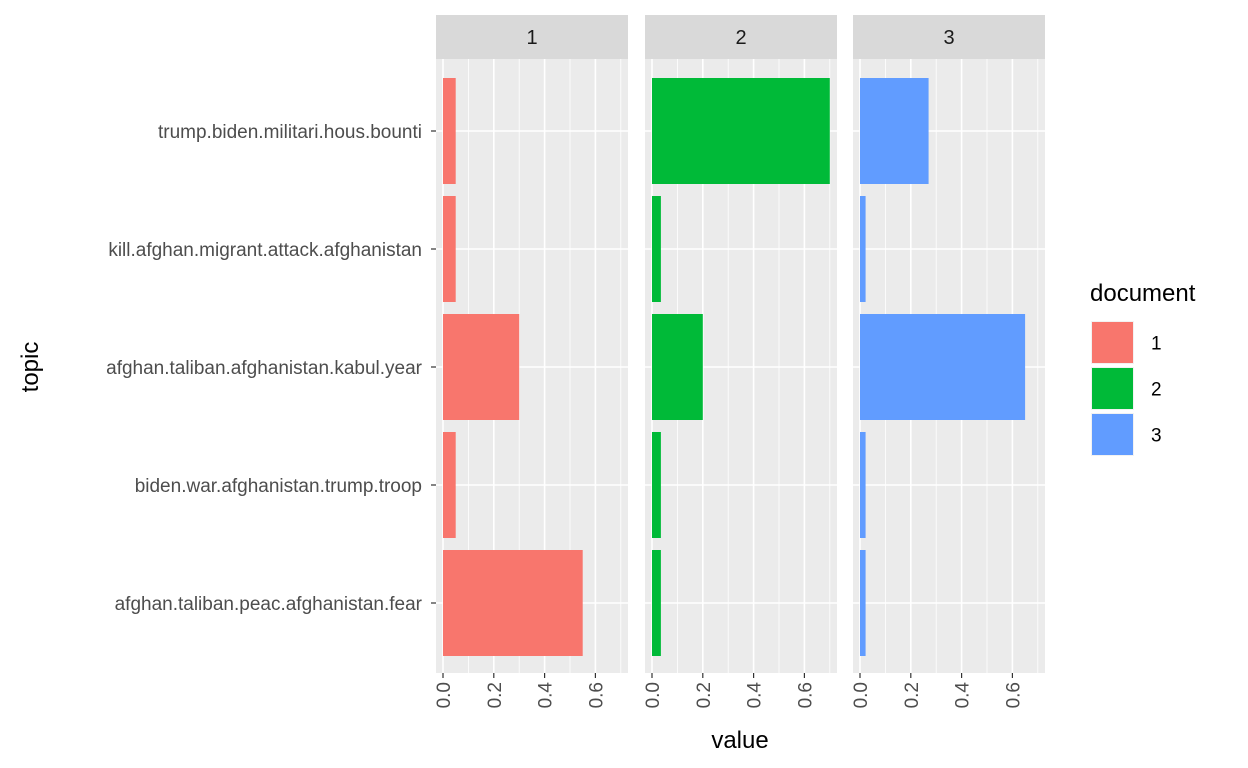 Image resolution: width=1248 pixels, height=768 pixels. Describe the element at coordinates (677, 367) in the screenshot. I see `bar-doc2-topic3` at that location.